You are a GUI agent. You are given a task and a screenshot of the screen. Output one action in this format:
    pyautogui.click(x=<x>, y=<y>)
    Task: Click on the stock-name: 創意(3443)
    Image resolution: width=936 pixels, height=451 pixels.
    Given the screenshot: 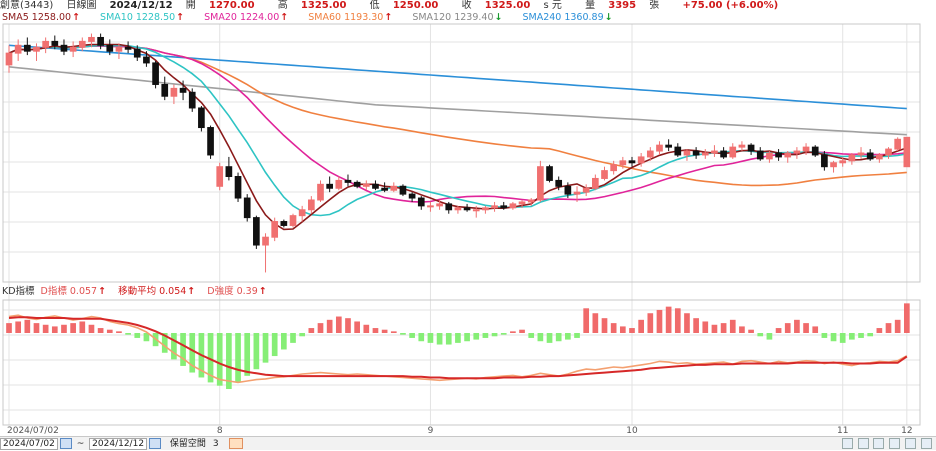 What is the action you would take?
    pyautogui.click(x=27, y=5)
    